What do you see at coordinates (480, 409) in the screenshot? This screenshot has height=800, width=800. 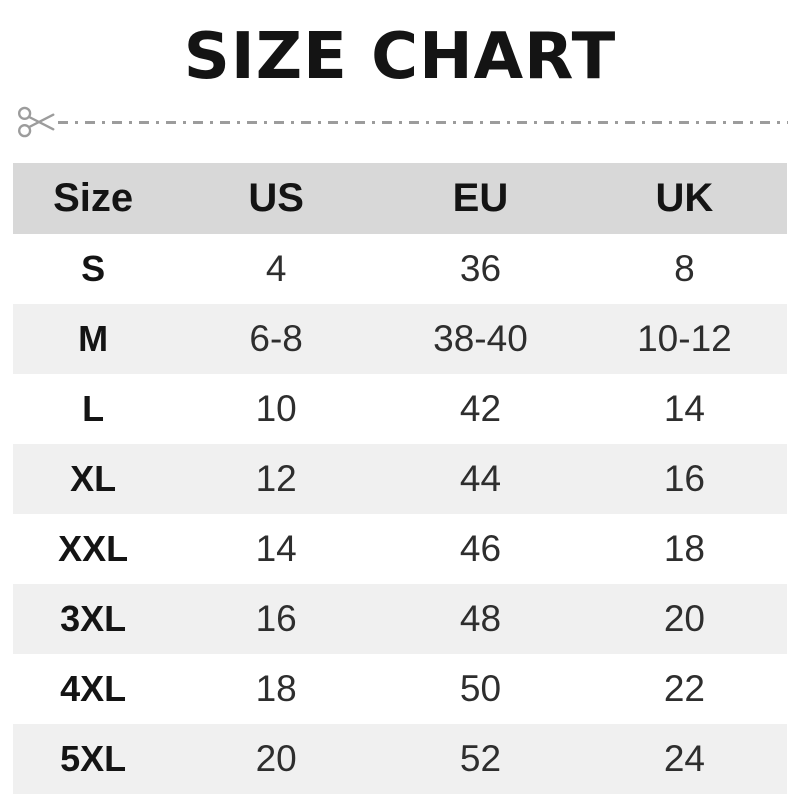 I see `eu-cell: 42` at bounding box center [480, 409].